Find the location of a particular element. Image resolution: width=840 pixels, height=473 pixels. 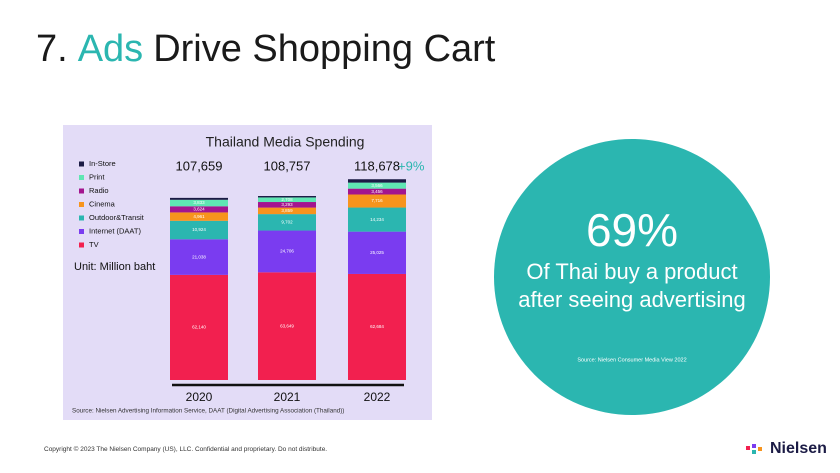

segment-label: 4,961 is located at coordinates (199, 216).